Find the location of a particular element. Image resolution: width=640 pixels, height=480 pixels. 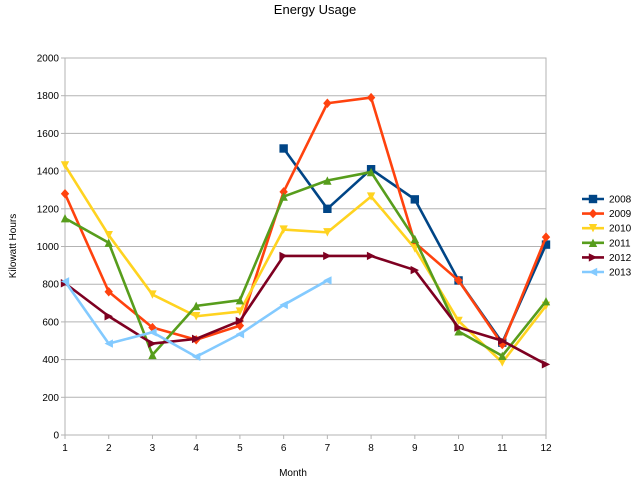

y-tick-label: 2000 is located at coordinates (48, 59).